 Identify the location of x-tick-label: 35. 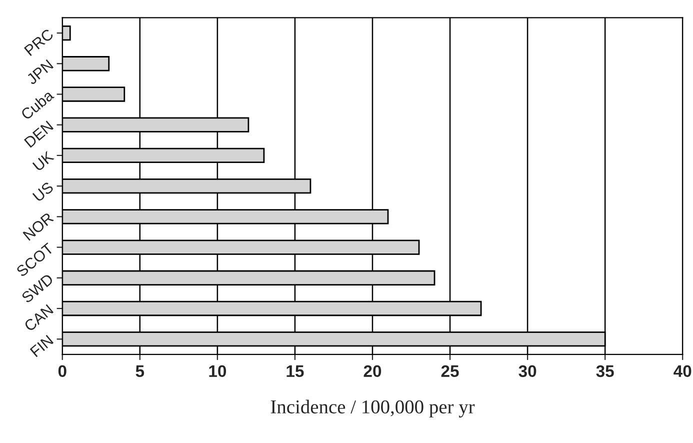
(605, 371).